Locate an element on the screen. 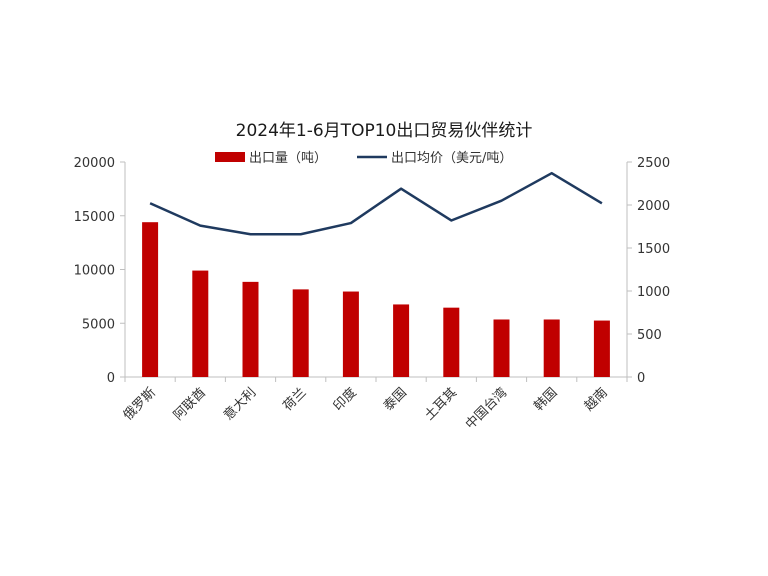 The width and height of the screenshot is (768, 576). y-right-tick-label: 1500 is located at coordinates (653, 249).